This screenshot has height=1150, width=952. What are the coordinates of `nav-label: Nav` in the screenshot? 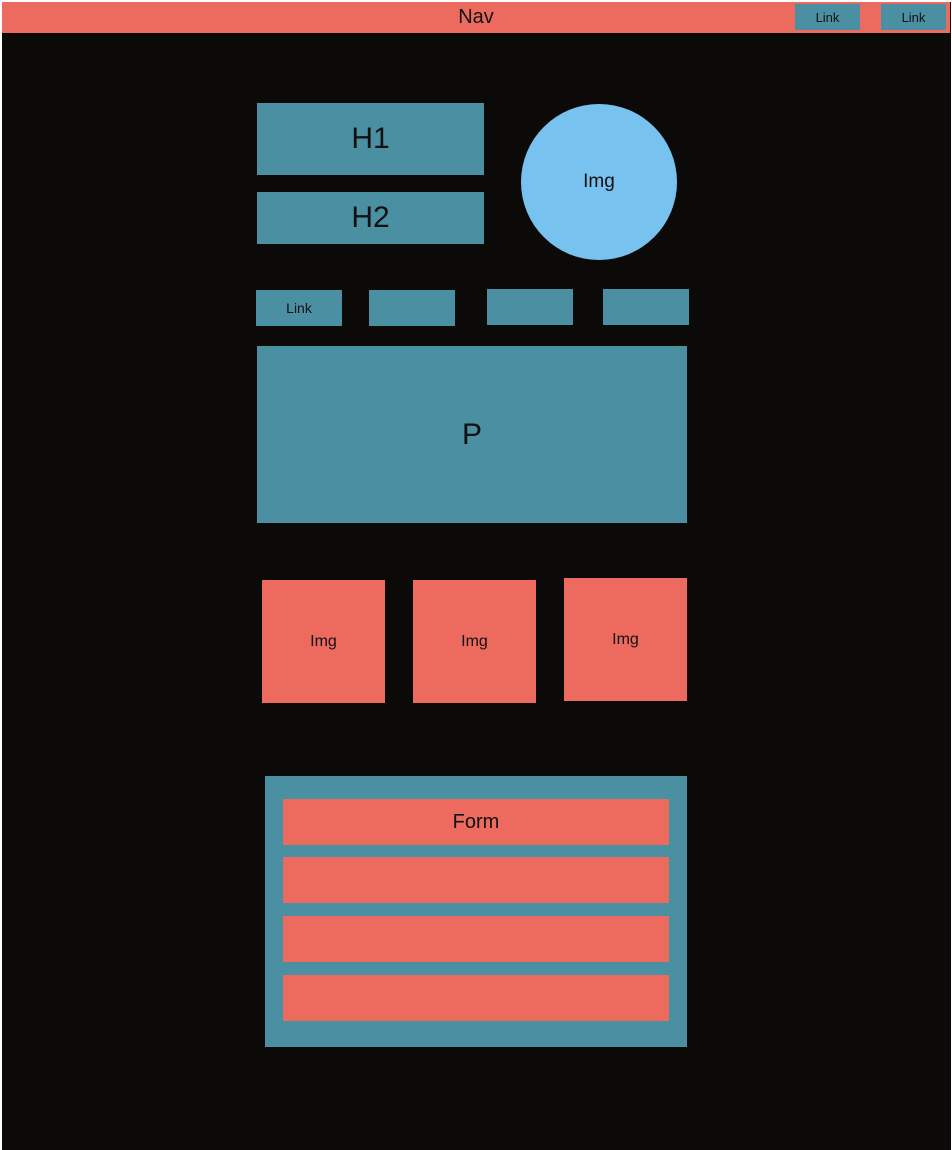 It's located at (476, 17).